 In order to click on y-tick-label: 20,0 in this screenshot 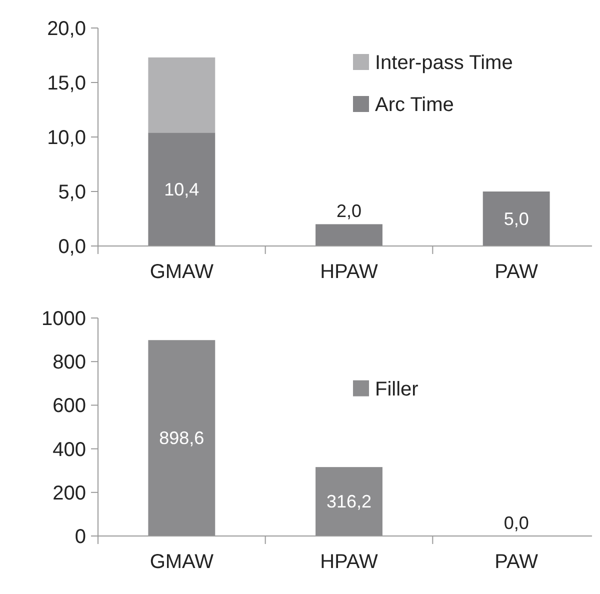, I will do `click(66, 29)`.